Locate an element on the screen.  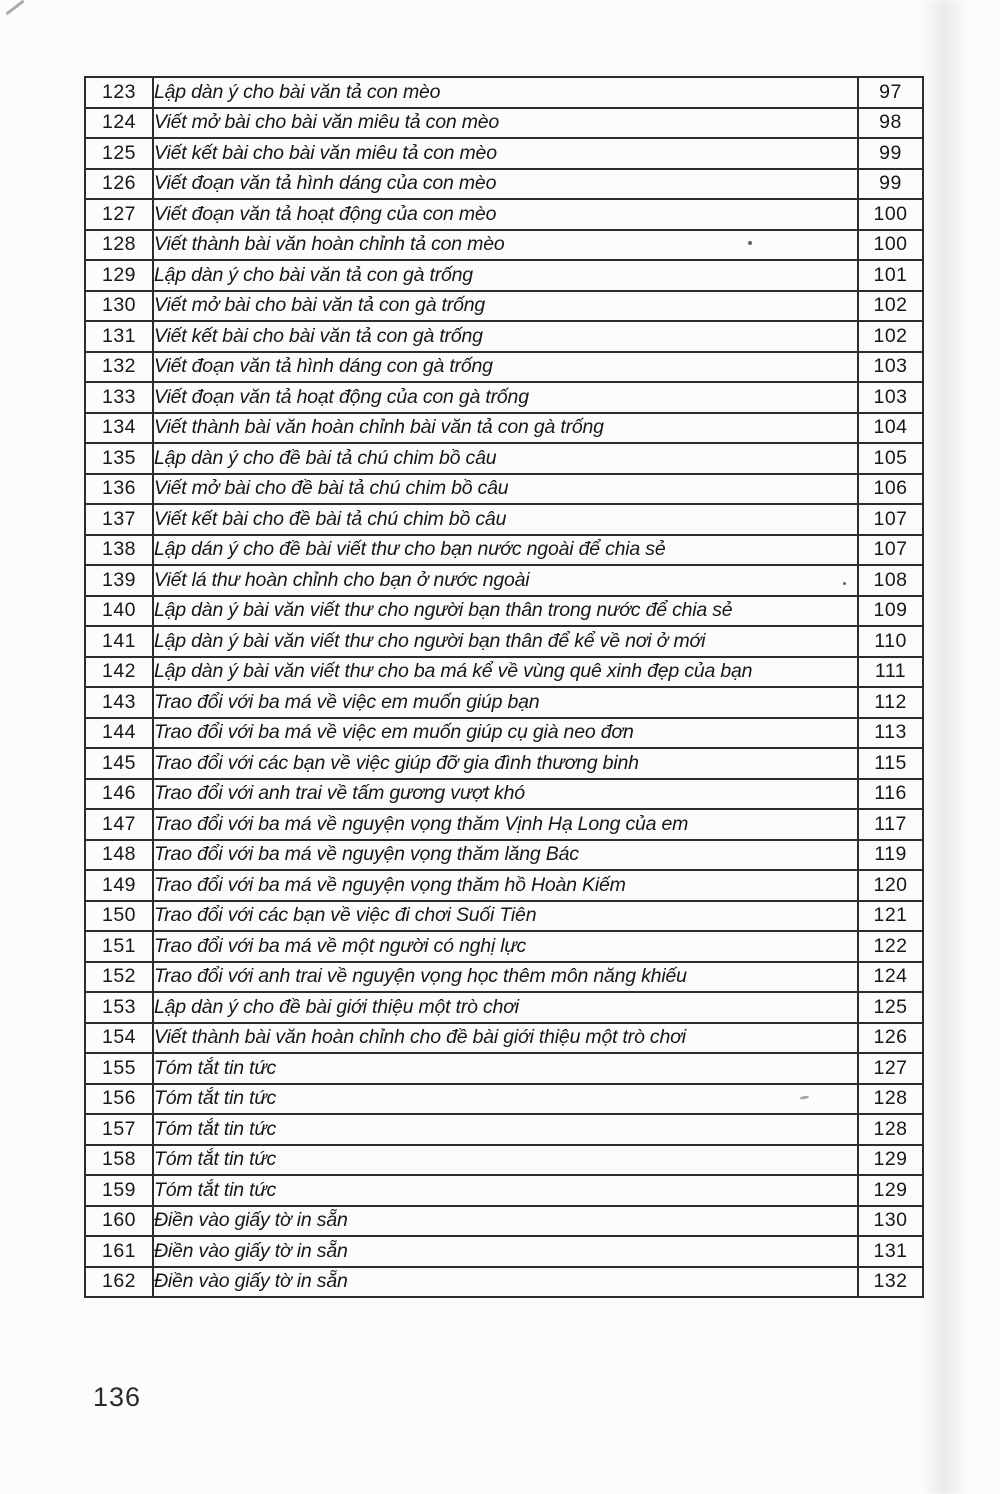
row-page-cell: 115 is located at coordinates (890, 763).